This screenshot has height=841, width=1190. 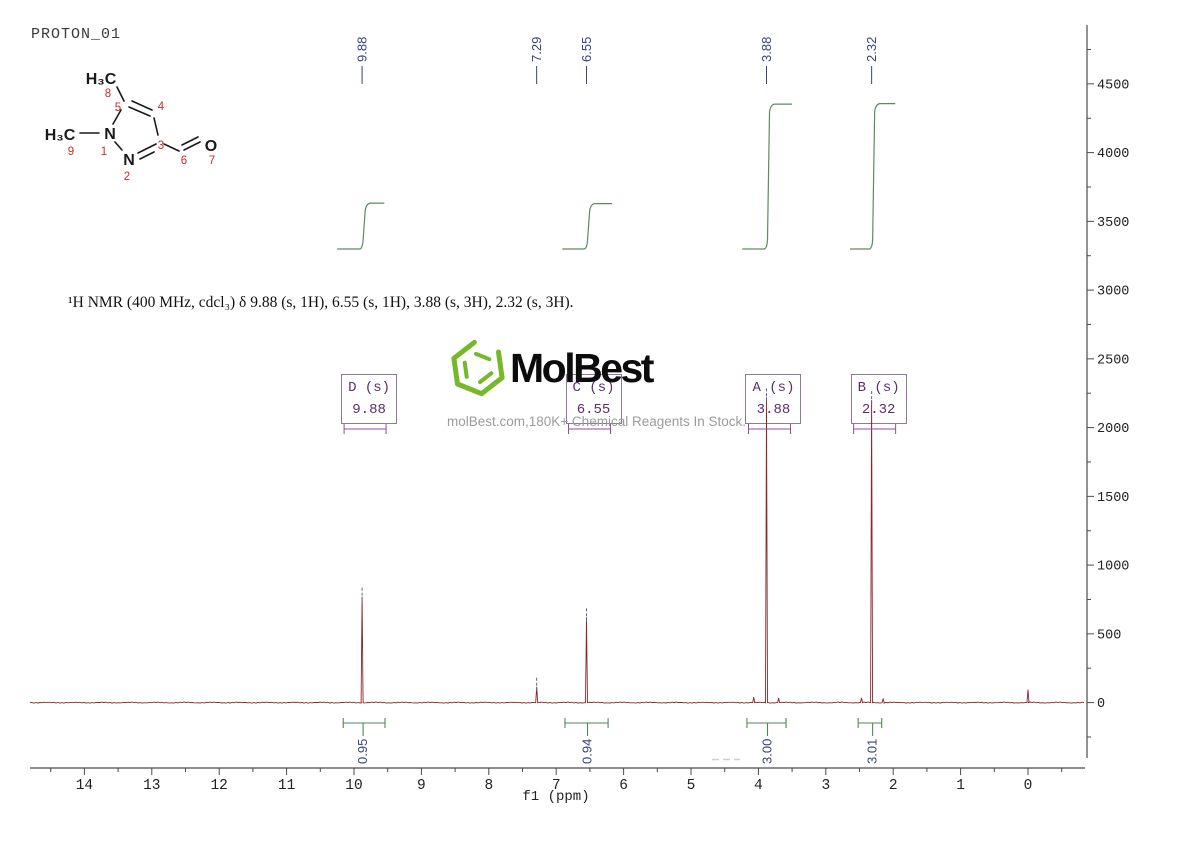 What do you see at coordinates (1113, 498) in the screenshot?
I see `y-tick-label: 1500` at bounding box center [1113, 498].